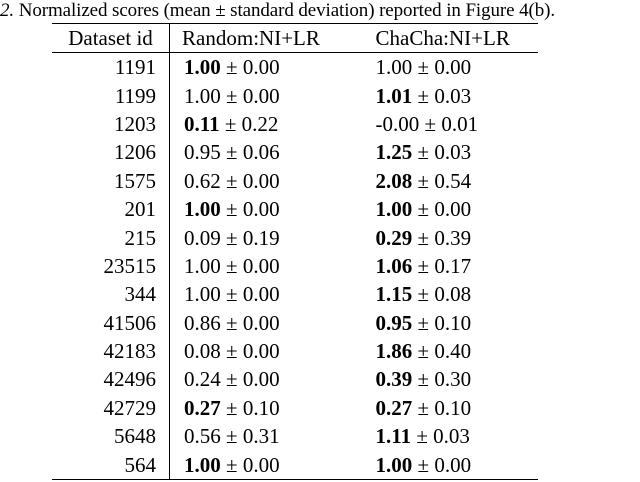 This screenshot has height=482, width=640. What do you see at coordinates (394, 95) in the screenshot?
I see `score-mean: 1.01` at bounding box center [394, 95].